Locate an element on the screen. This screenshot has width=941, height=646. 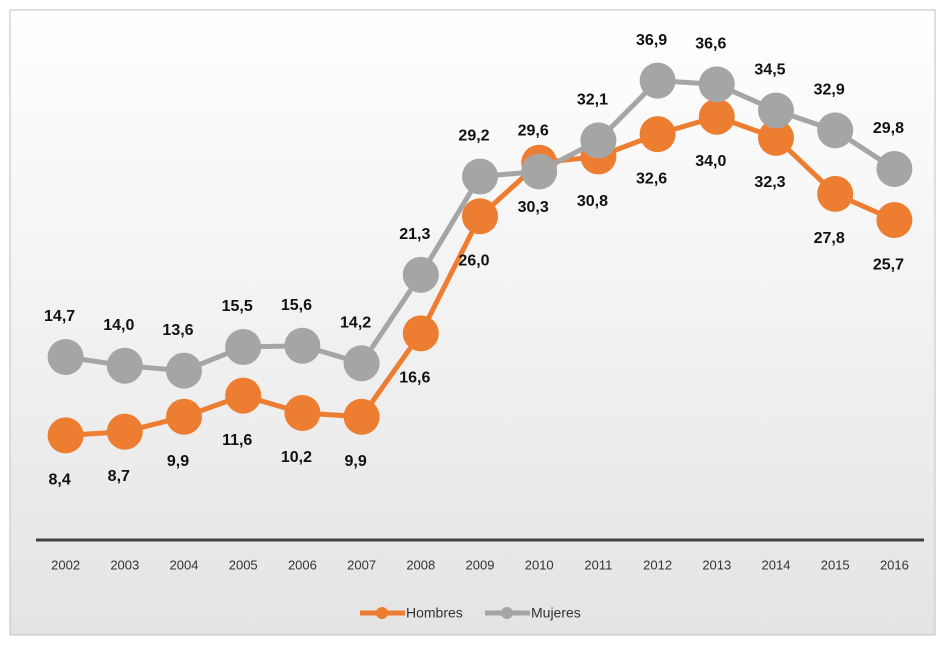
data-label: 32,6 is located at coordinates (651, 178).